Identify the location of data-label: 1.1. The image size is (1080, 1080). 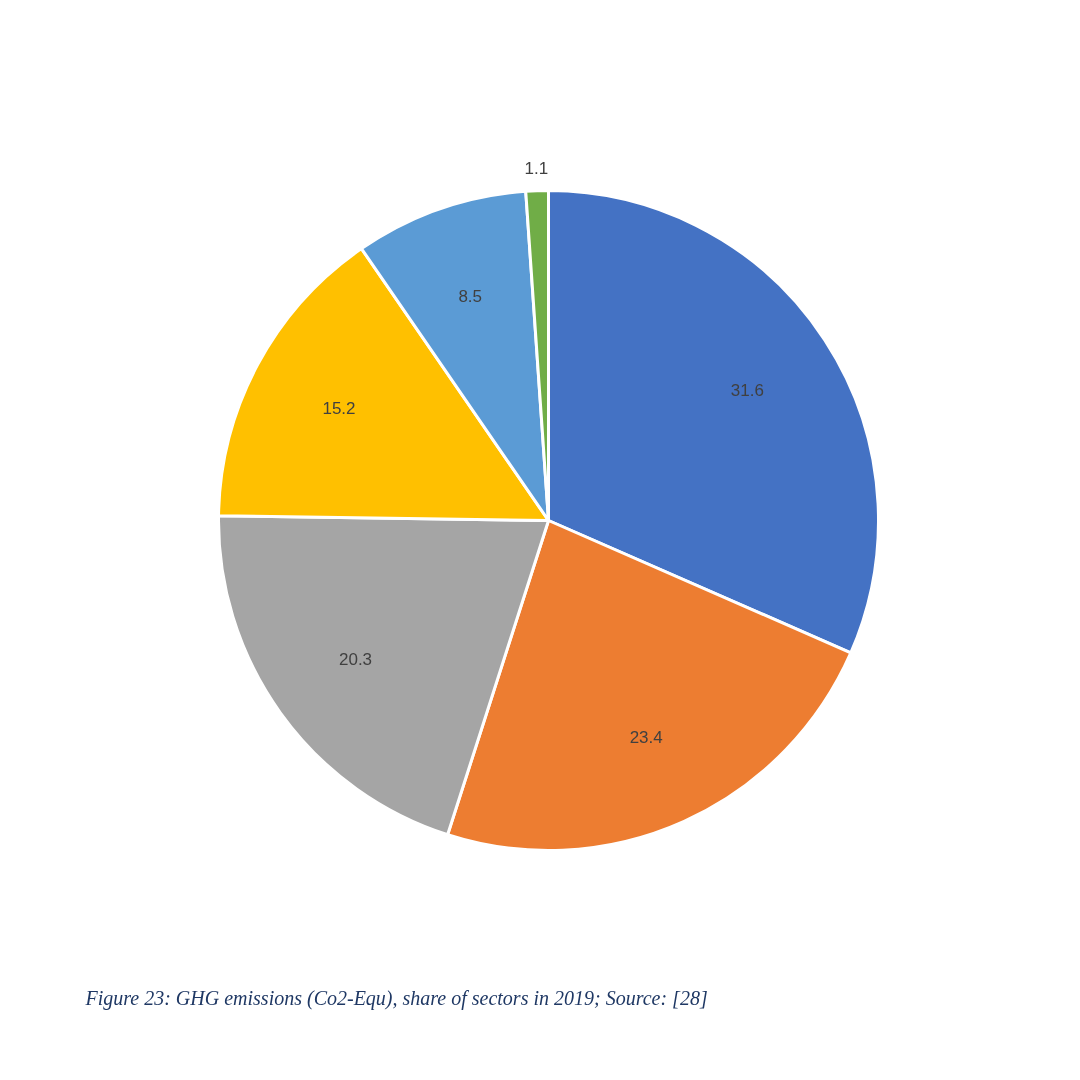
(536, 168).